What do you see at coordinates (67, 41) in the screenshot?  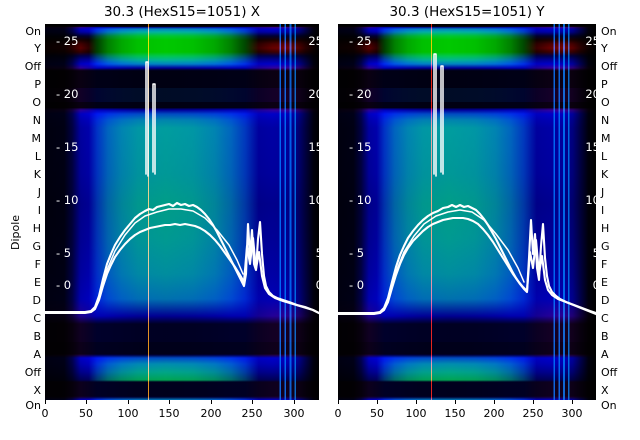 I see `inner-ytick-x-25: - 25` at bounding box center [67, 41].